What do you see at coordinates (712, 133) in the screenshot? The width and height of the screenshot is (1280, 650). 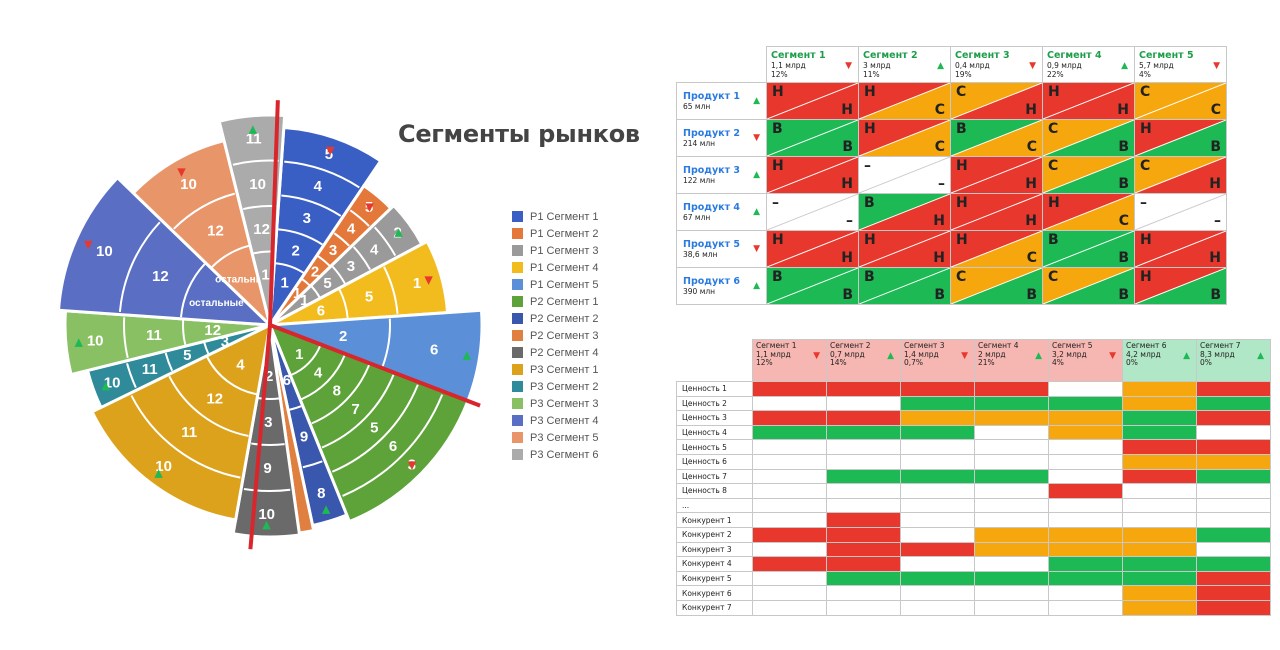 I see `product-name-link: Продукт 2` at bounding box center [712, 133].